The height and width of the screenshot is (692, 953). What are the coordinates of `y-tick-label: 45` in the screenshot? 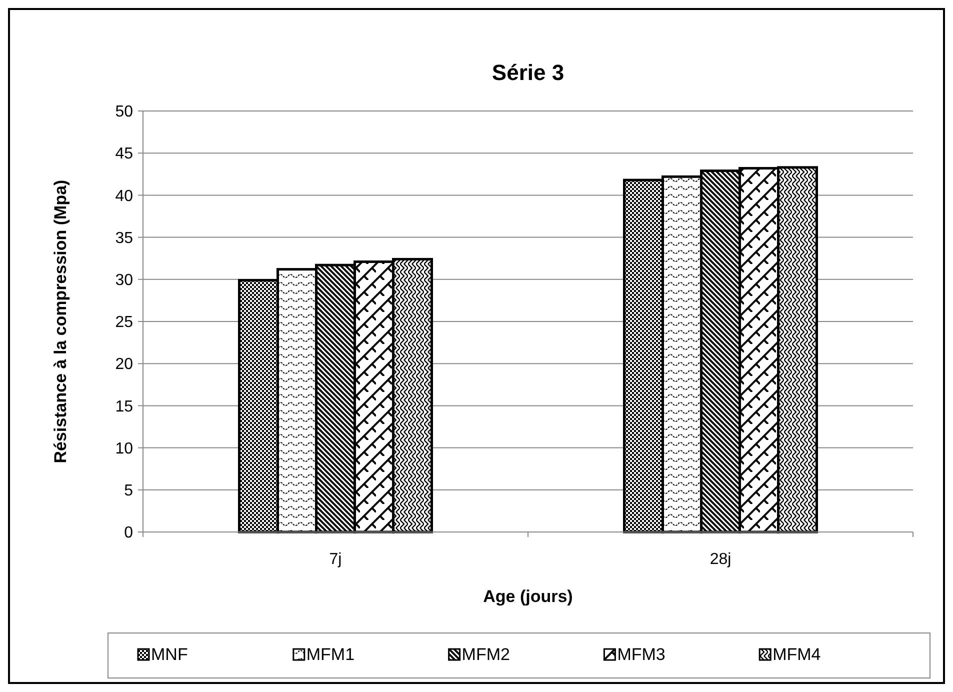 It's located at (124, 154).